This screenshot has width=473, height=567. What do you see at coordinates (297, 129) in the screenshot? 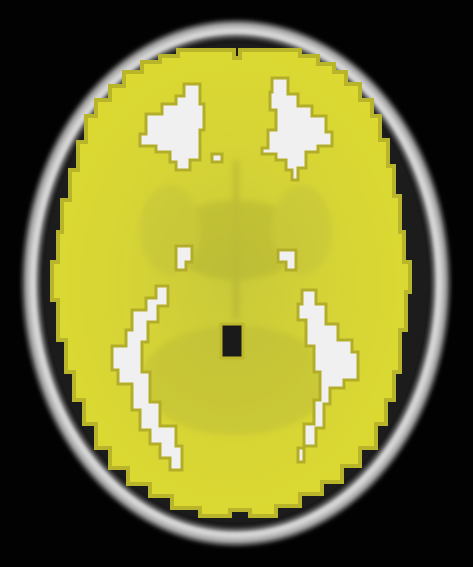
I see `right-frontal-horn` at bounding box center [297, 129].